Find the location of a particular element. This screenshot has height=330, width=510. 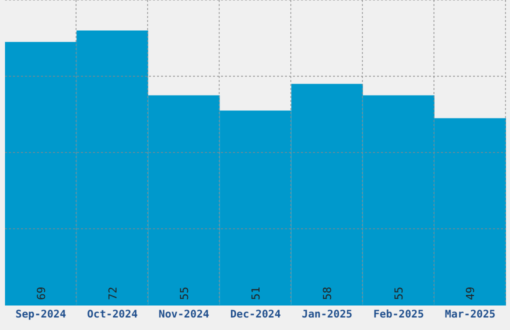

data-label: 49 is located at coordinates (471, 293).